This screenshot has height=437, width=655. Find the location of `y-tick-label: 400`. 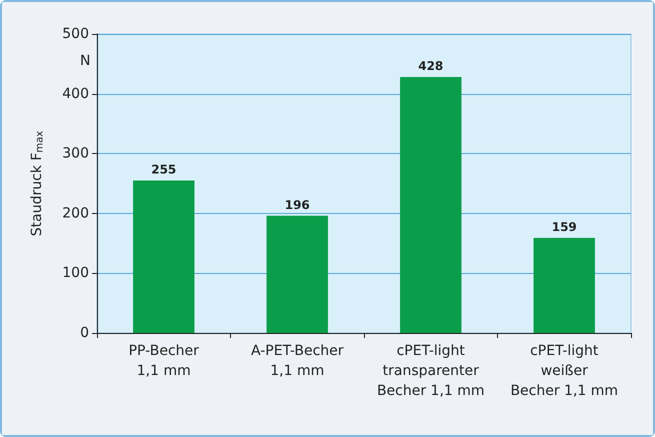

y-tick-label: 400 is located at coordinates (75, 94).